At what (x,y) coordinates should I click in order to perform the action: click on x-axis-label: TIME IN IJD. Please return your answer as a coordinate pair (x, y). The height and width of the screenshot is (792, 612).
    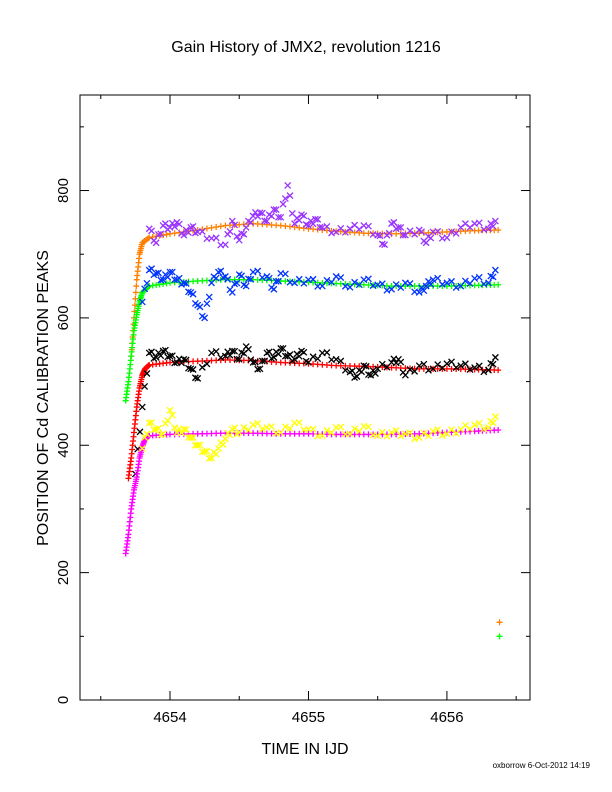
    Looking at the image, I should click on (304, 749).